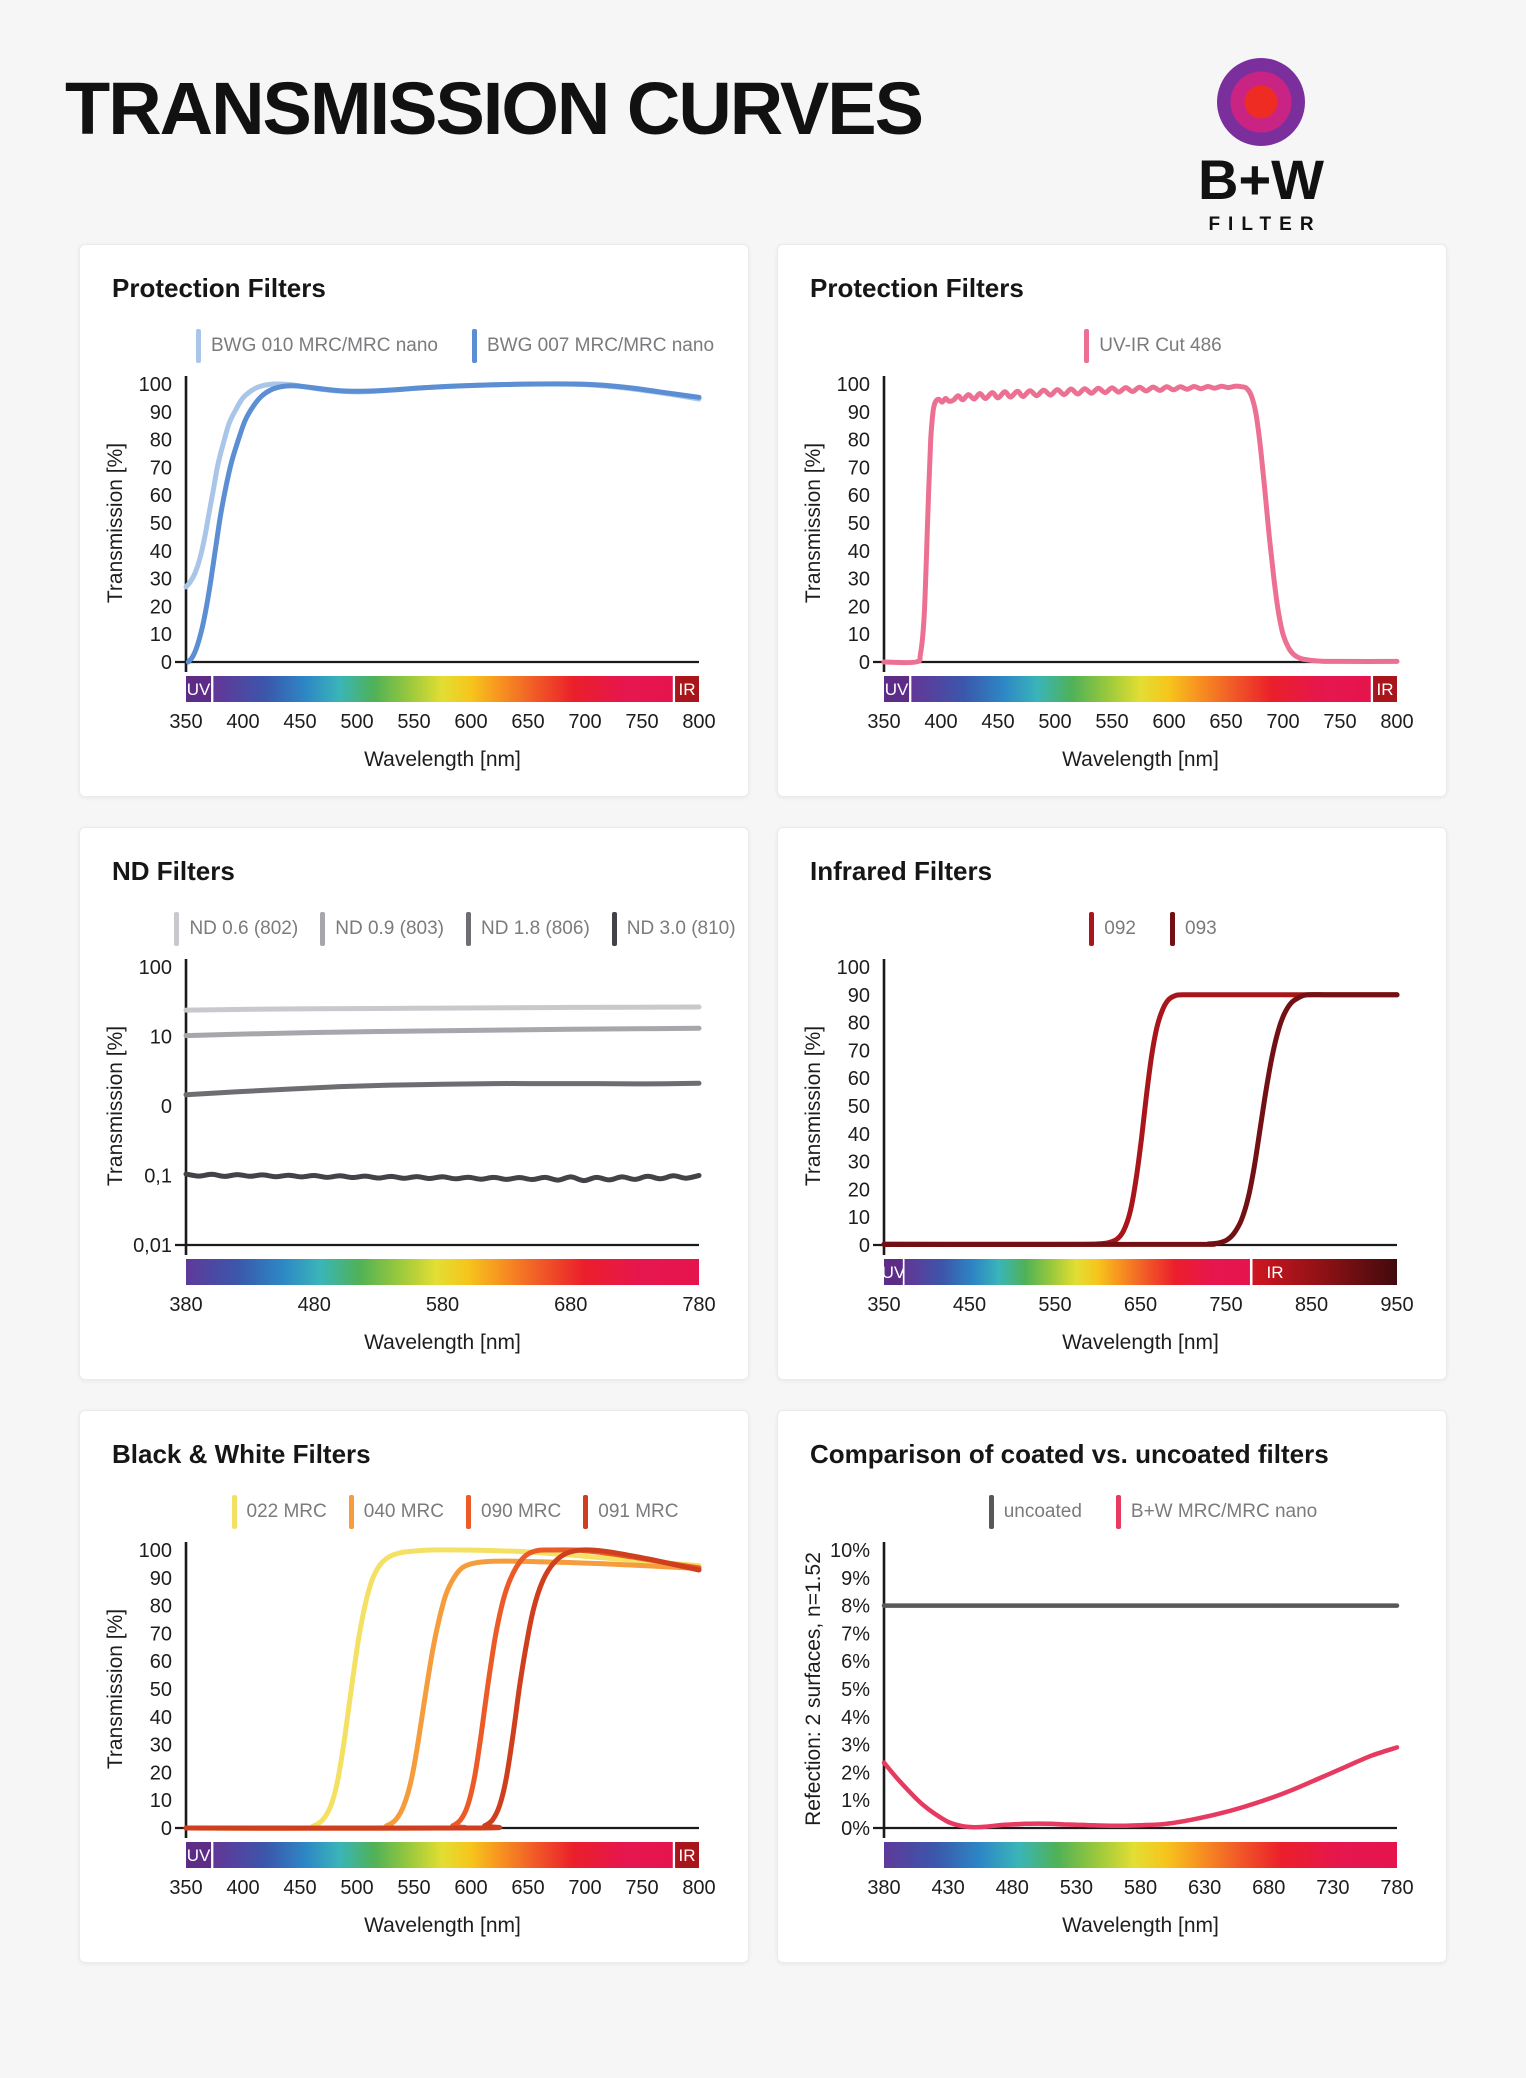 The image size is (1526, 2078). What do you see at coordinates (314, 1305) in the screenshot?
I see `x-tick-label: 480` at bounding box center [314, 1305].